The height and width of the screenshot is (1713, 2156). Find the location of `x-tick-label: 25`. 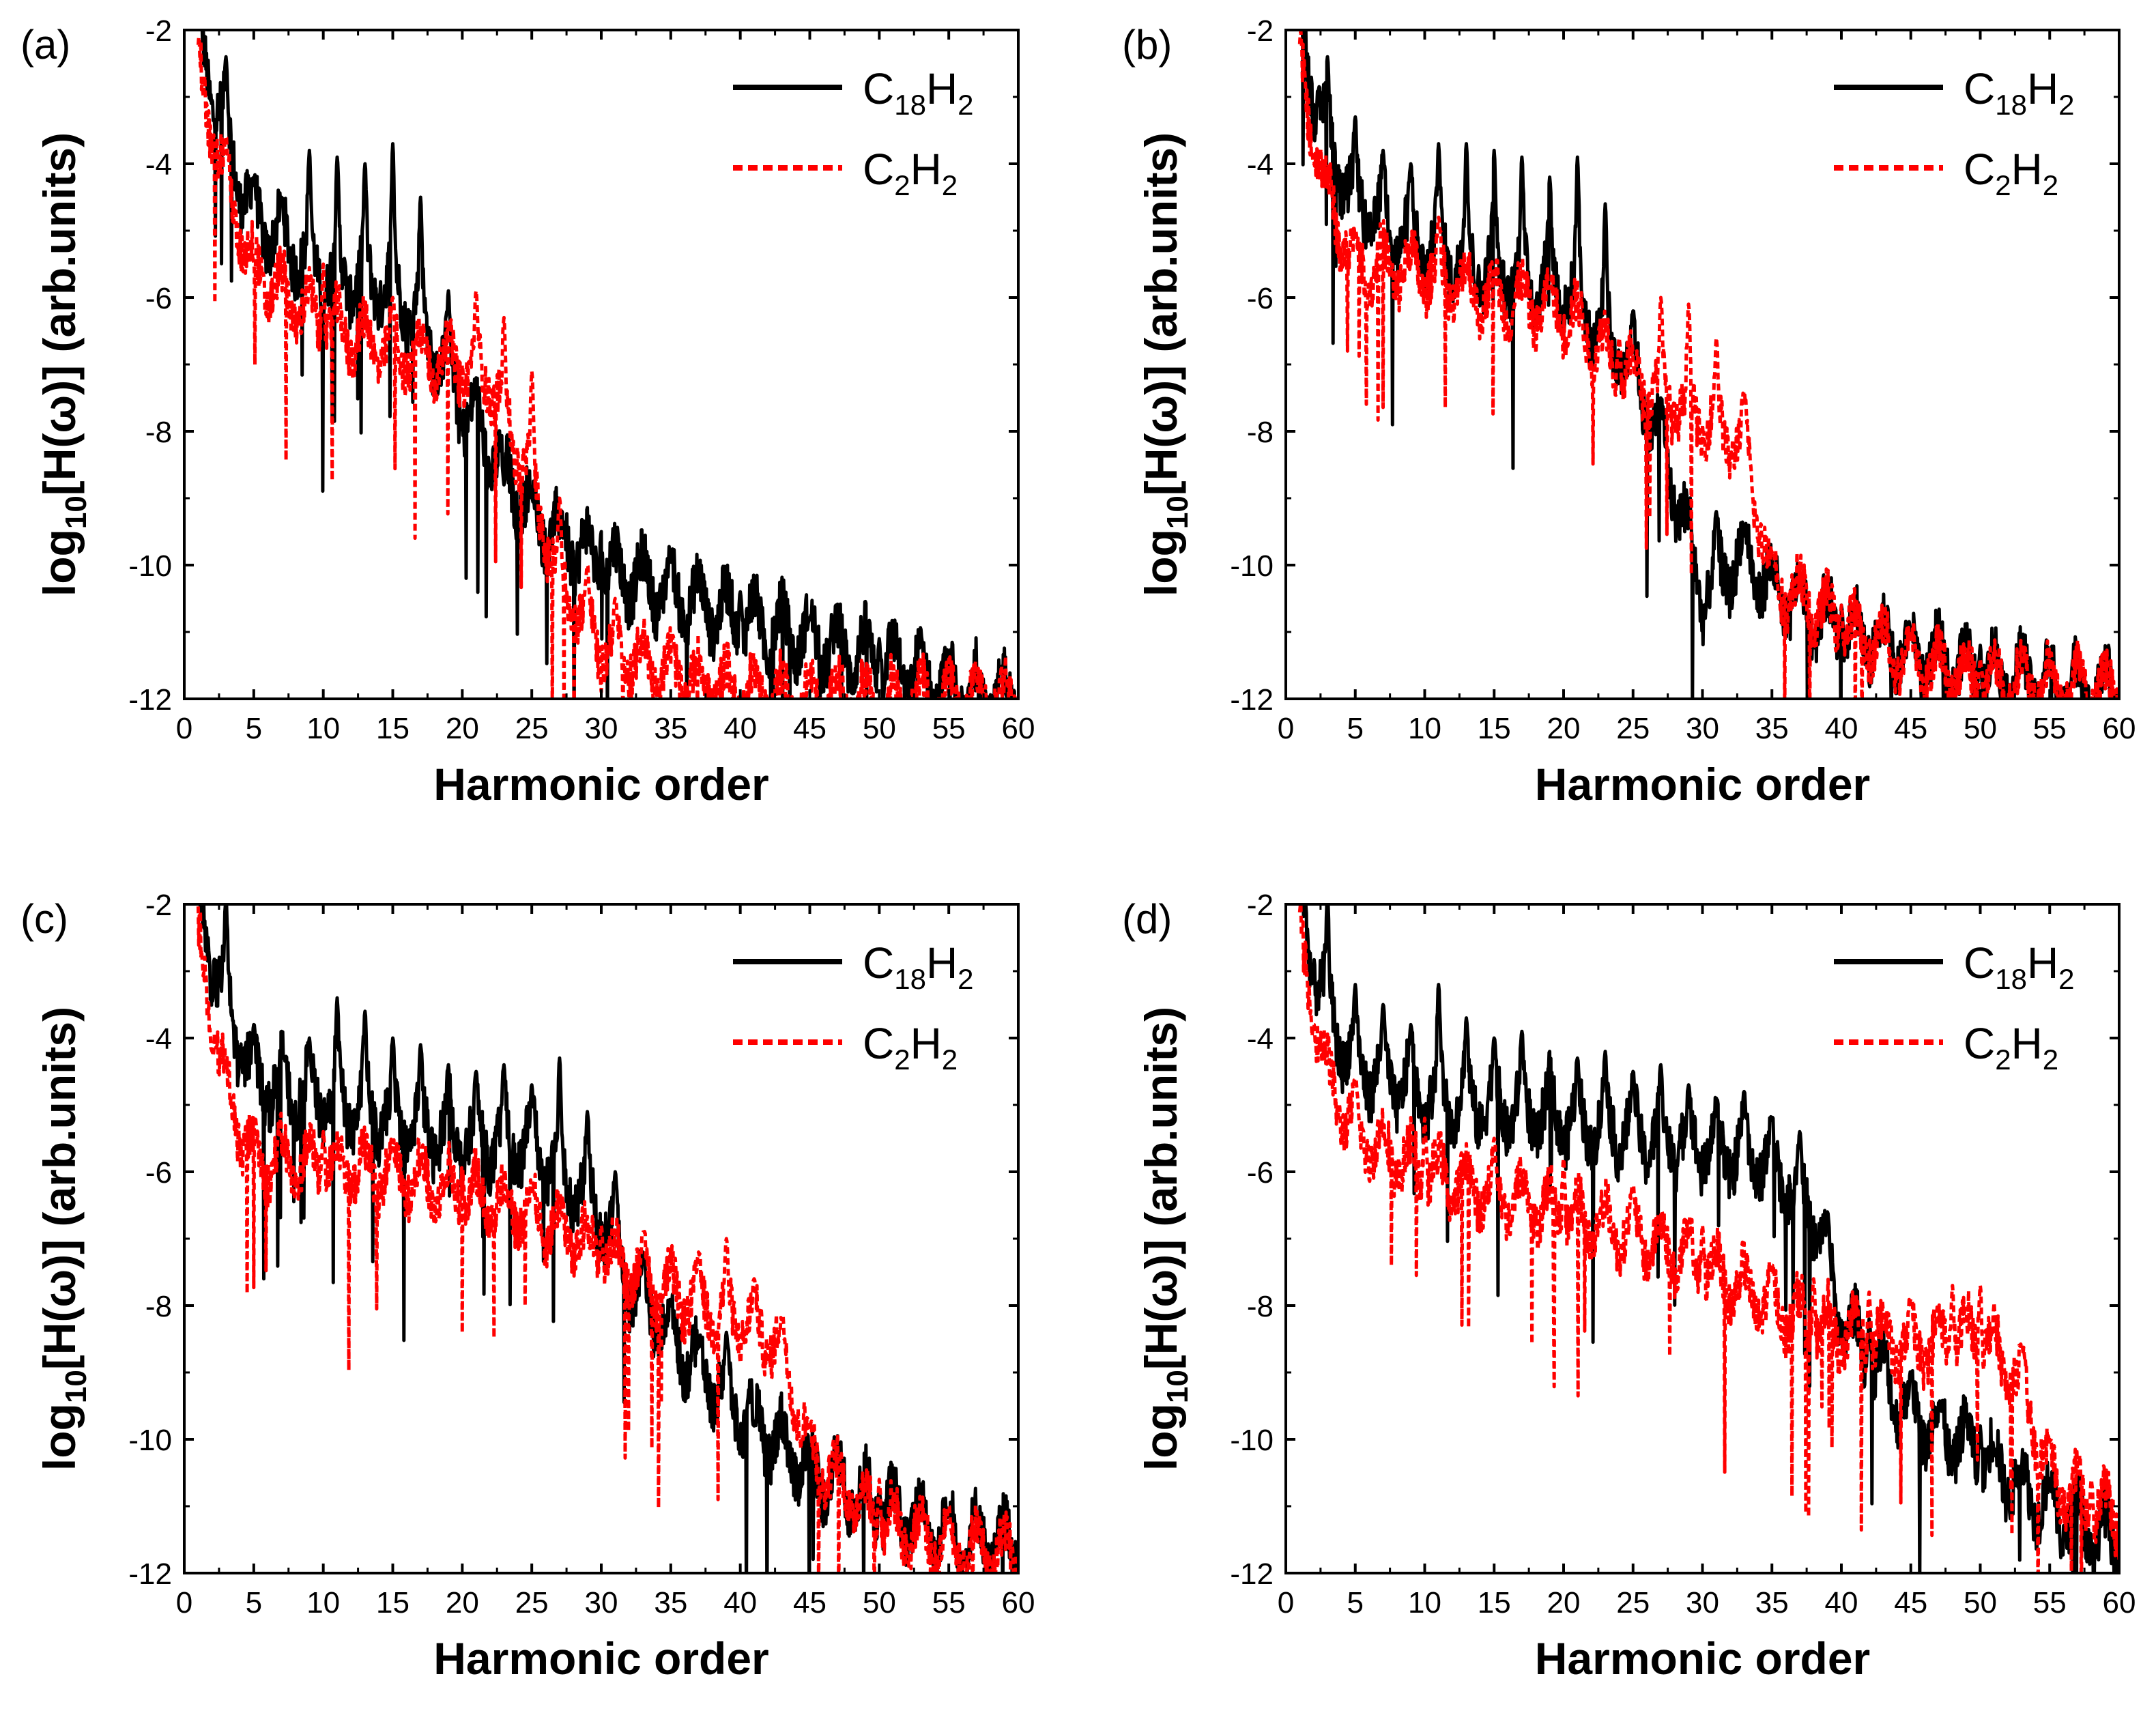

x-tick-label: 25 is located at coordinates (1633, 729).